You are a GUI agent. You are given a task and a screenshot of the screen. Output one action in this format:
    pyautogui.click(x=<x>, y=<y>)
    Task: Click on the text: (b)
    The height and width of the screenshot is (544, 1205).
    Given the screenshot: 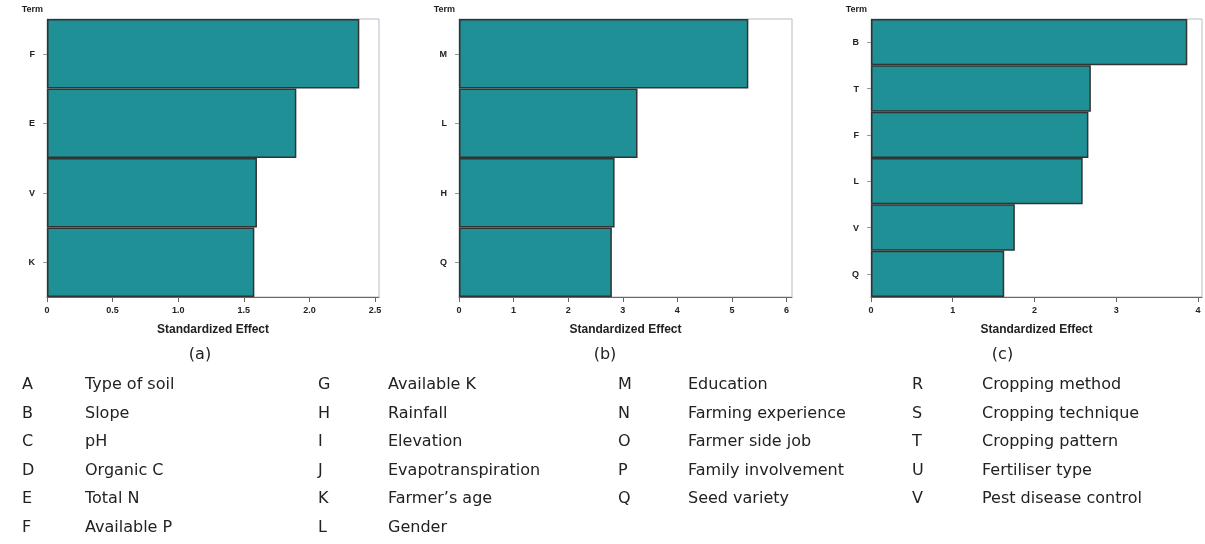 What is the action you would take?
    pyautogui.click(x=605, y=353)
    